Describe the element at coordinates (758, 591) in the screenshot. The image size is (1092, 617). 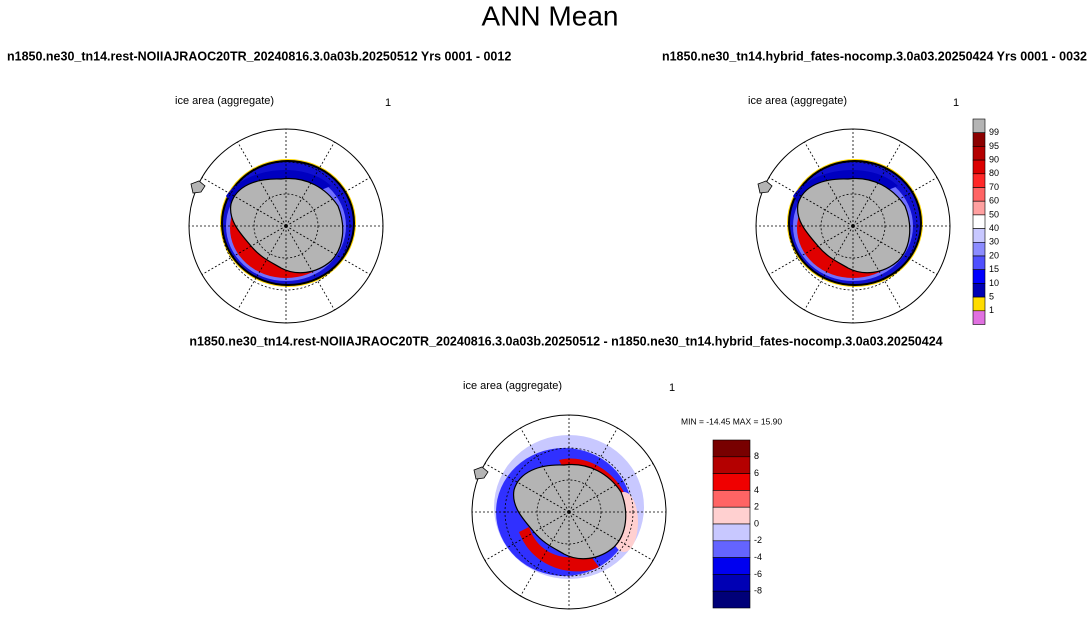
I see `colorbar-label: -8` at that location.